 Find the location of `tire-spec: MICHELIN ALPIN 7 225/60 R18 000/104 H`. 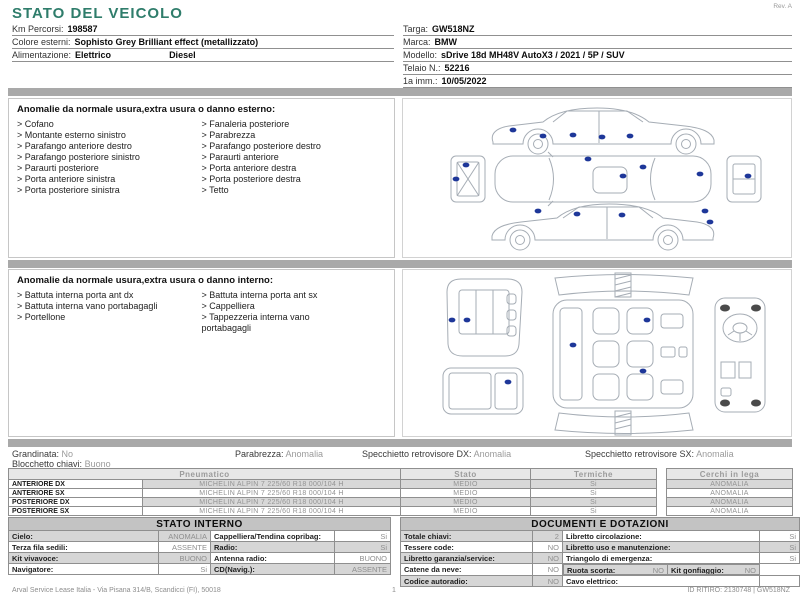

tire-spec: MICHELIN ALPIN 7 225/60 R18 000/104 H is located at coordinates (271, 511).